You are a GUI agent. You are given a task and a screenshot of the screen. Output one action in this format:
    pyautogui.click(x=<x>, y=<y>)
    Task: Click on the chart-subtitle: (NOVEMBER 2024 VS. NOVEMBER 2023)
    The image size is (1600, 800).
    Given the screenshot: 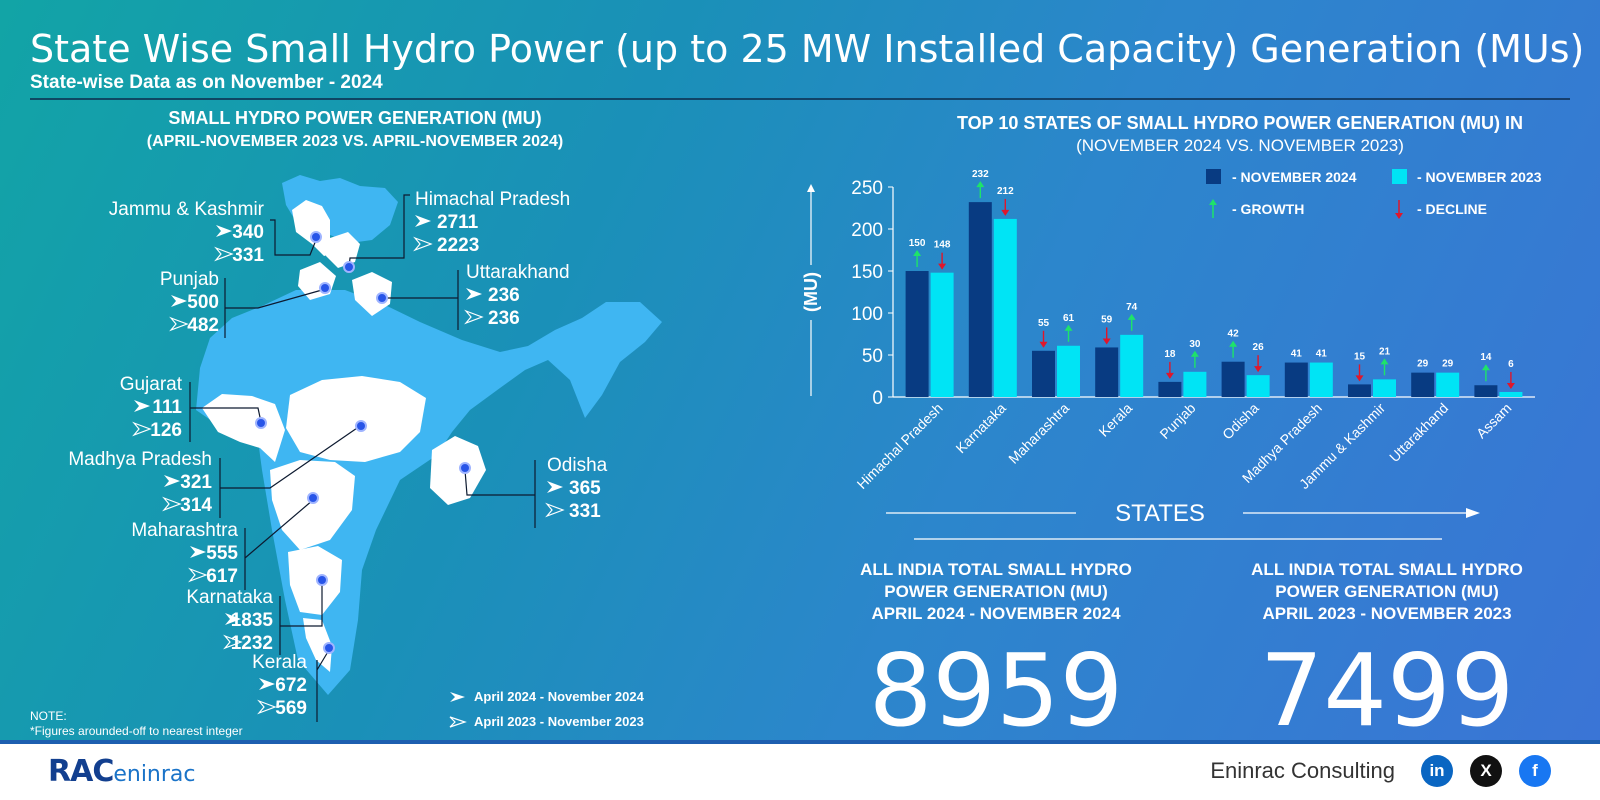 What is the action you would take?
    pyautogui.click(x=1240, y=145)
    